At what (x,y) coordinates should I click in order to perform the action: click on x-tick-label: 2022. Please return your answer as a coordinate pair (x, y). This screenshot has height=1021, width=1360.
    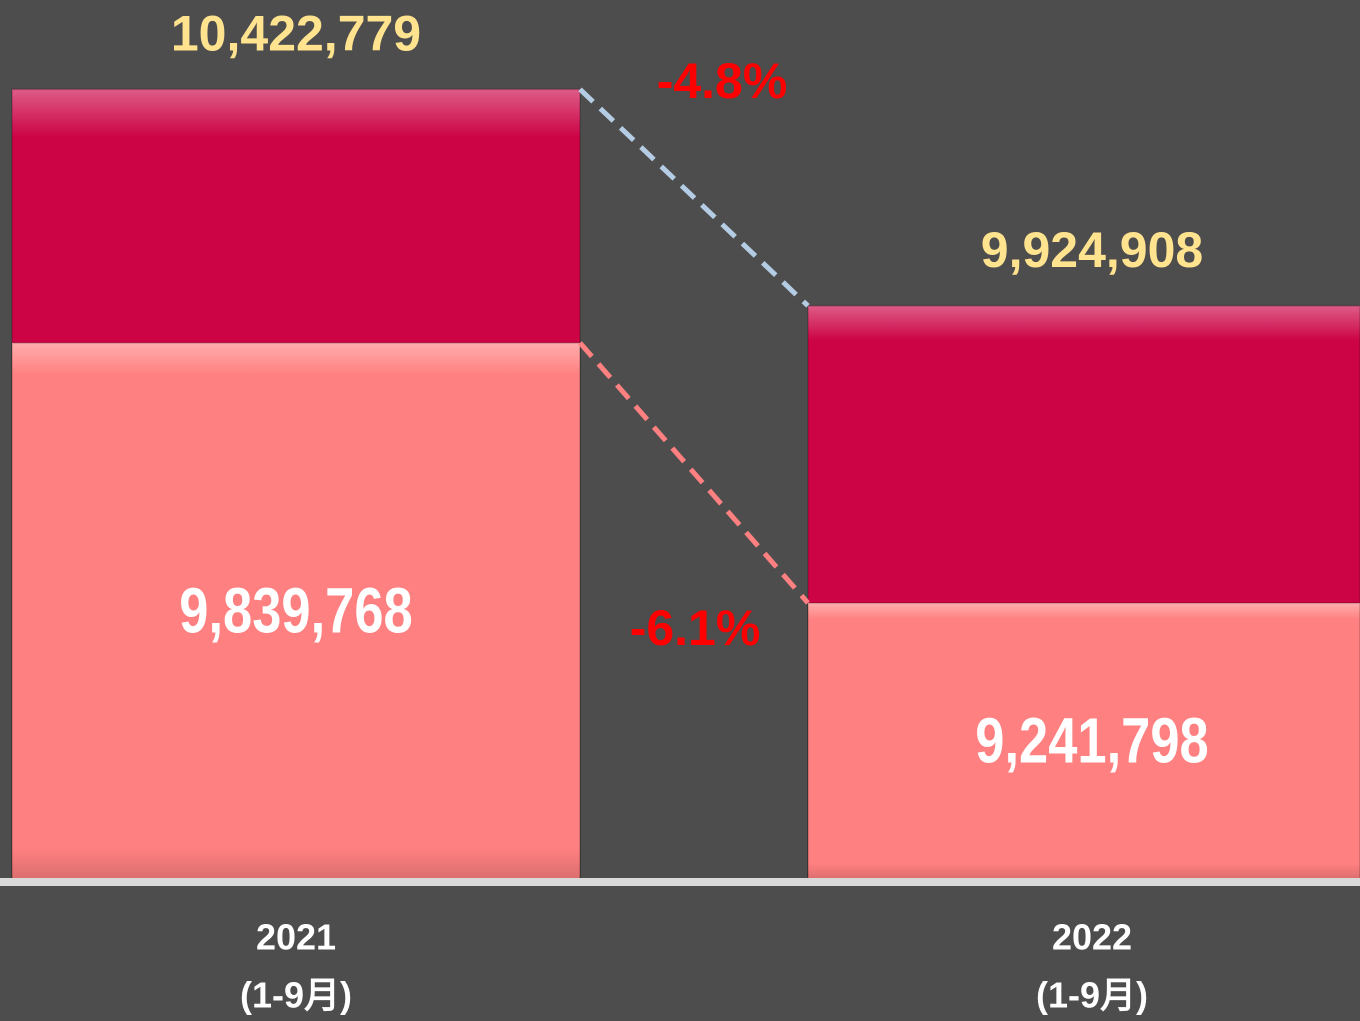
    Looking at the image, I should click on (1092, 937).